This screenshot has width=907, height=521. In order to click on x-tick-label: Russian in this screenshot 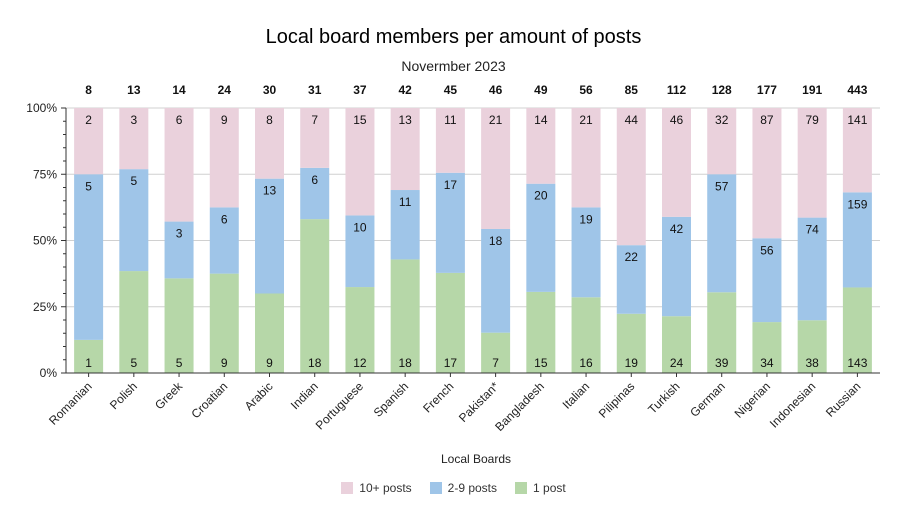, I will do `click(843, 399)`.